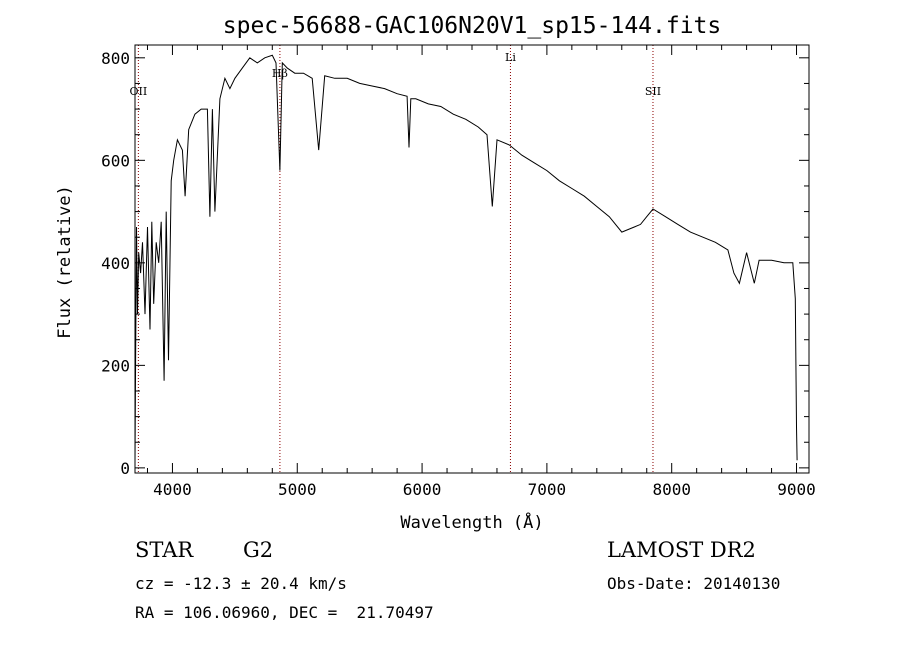 Image resolution: width=900 pixels, height=649 pixels. Describe the element at coordinates (653, 91) in the screenshot. I see `line-marker-label: SII` at that location.